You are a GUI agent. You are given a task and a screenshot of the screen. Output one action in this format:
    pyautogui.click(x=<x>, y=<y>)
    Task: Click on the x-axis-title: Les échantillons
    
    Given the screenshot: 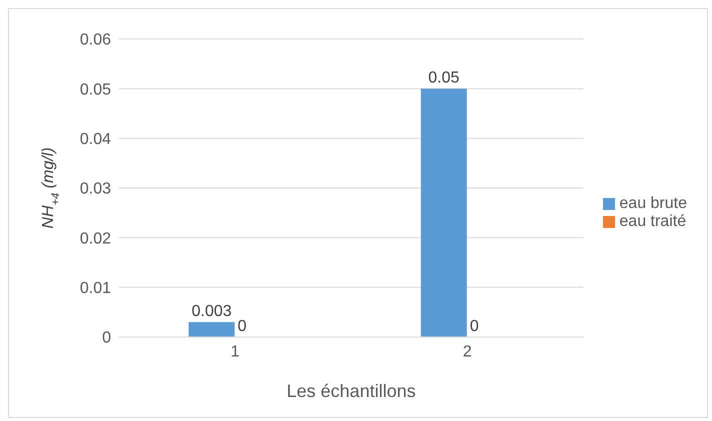 What is the action you would take?
    pyautogui.click(x=351, y=391)
    